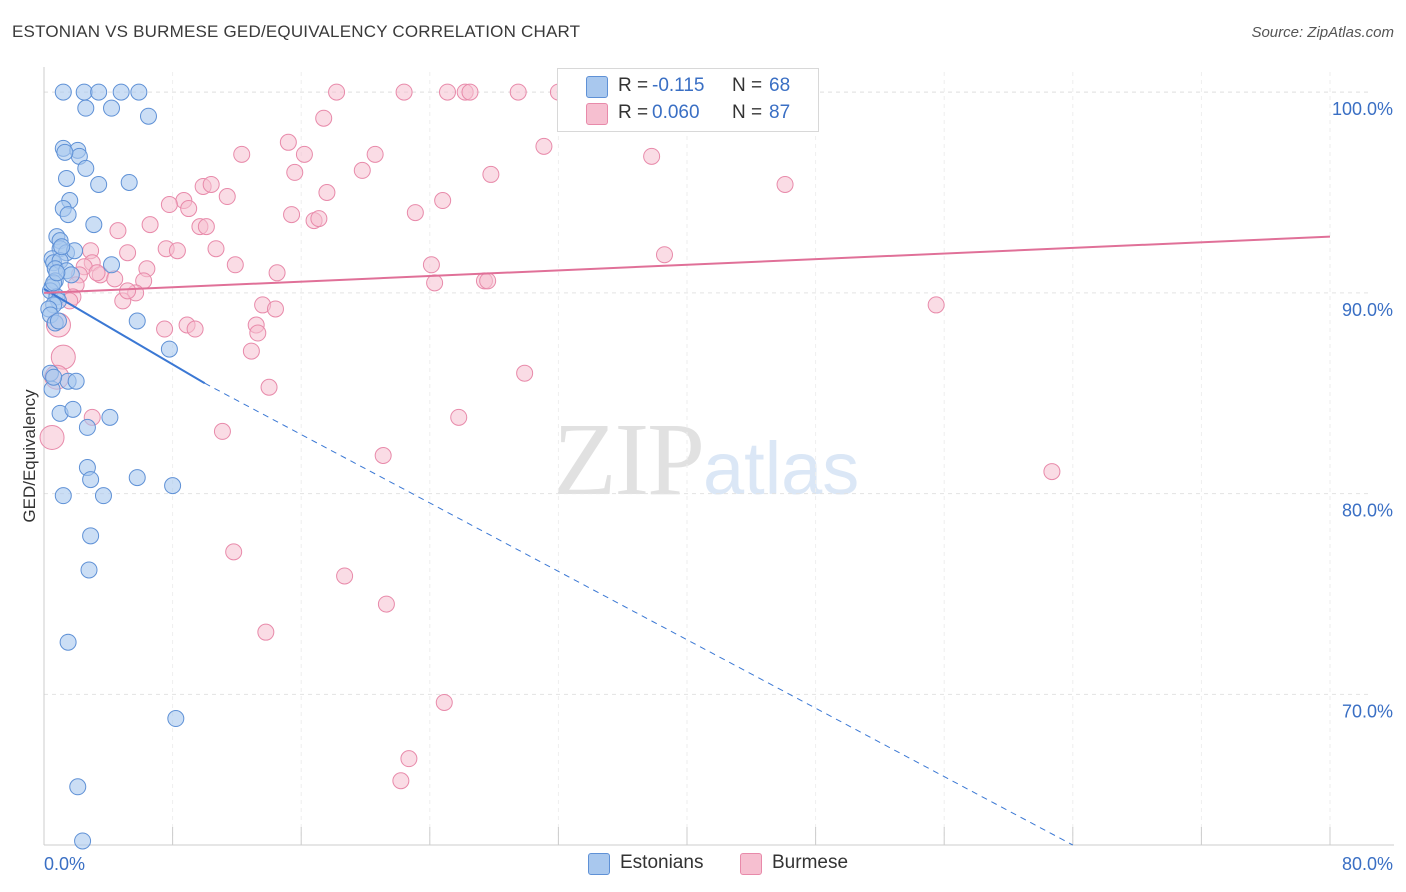 The image size is (1406, 892). I want to click on burmese-n-label: N =, so click(747, 112).